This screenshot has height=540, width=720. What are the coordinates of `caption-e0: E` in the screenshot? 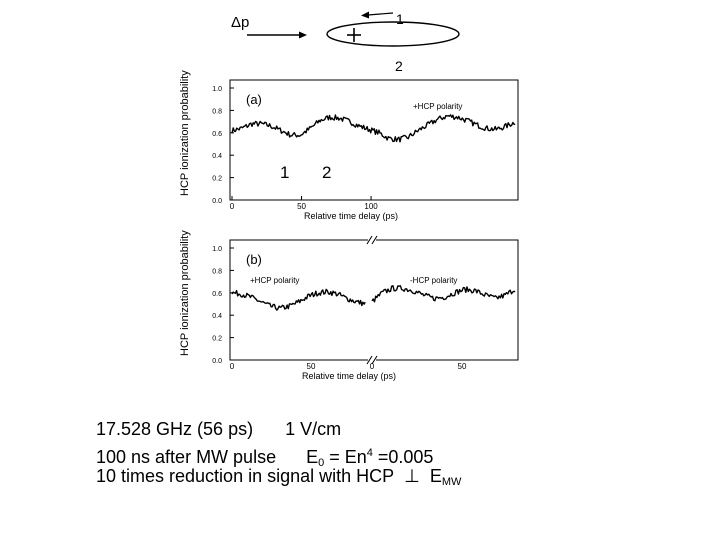 It's located at (312, 457).